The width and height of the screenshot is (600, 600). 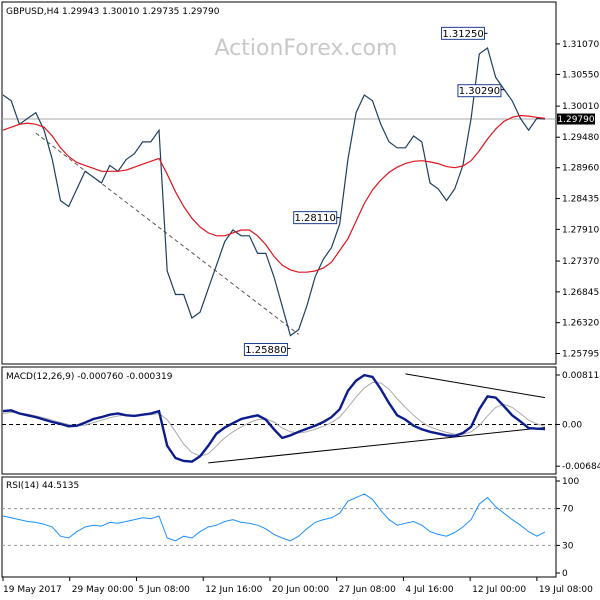 I want to click on rsi-line, so click(x=274, y=517).